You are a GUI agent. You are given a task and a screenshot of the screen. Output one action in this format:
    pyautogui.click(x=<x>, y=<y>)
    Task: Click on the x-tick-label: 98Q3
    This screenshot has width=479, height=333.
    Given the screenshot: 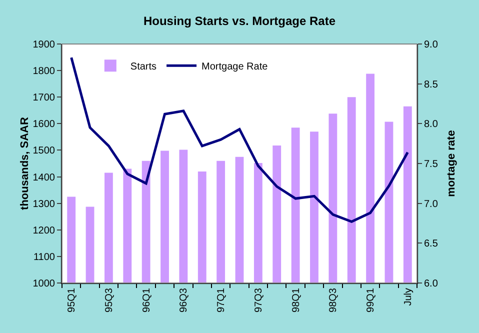 What is the action you would take?
    pyautogui.click(x=334, y=300)
    